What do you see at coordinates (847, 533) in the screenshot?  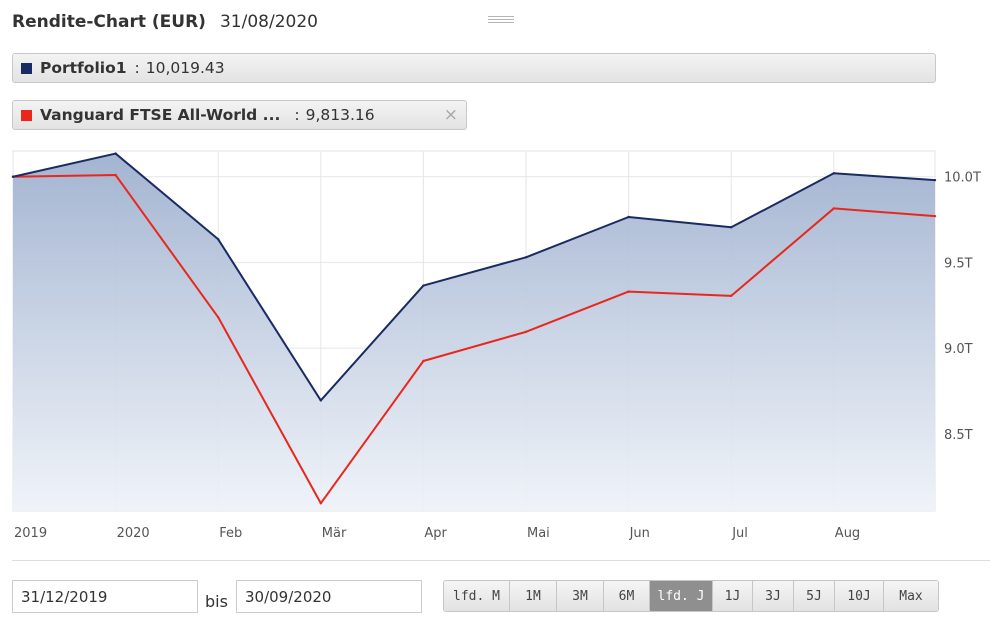 I see `x-tick-label: Aug` at bounding box center [847, 533].